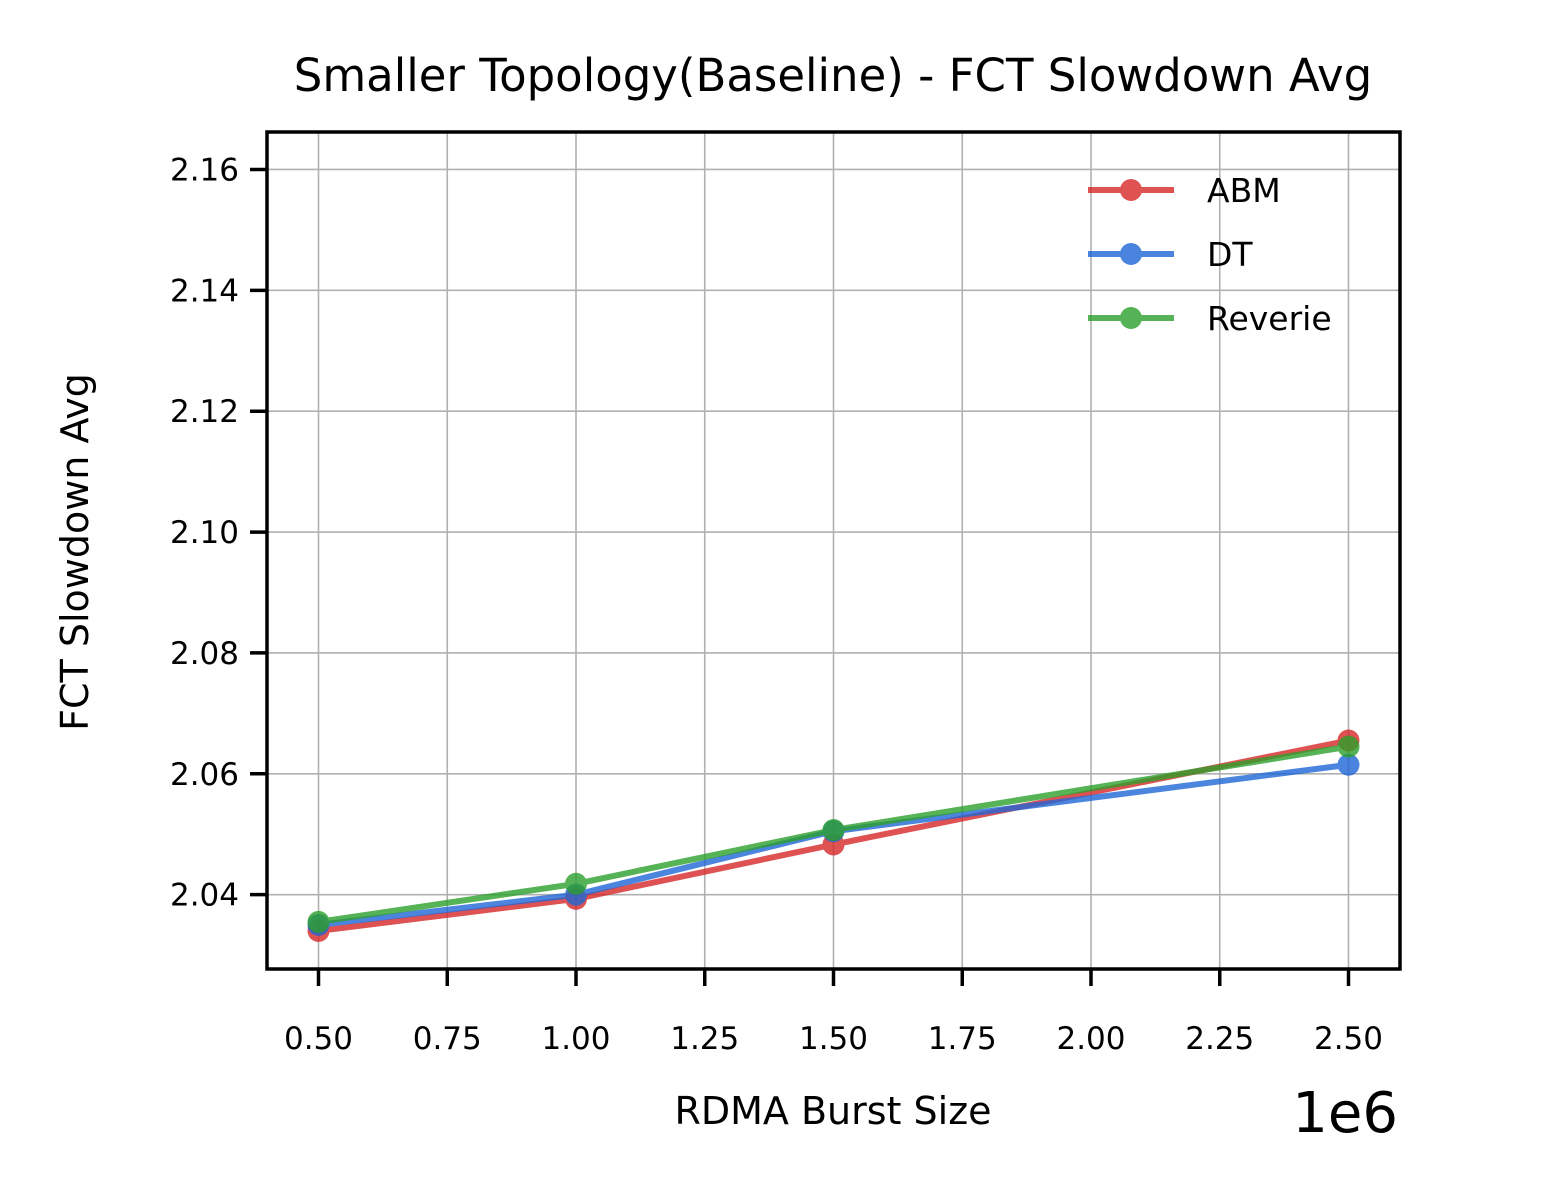 The width and height of the screenshot is (1549, 1202). What do you see at coordinates (1269, 318) in the screenshot?
I see `legend-label-reverie: Reverie` at bounding box center [1269, 318].